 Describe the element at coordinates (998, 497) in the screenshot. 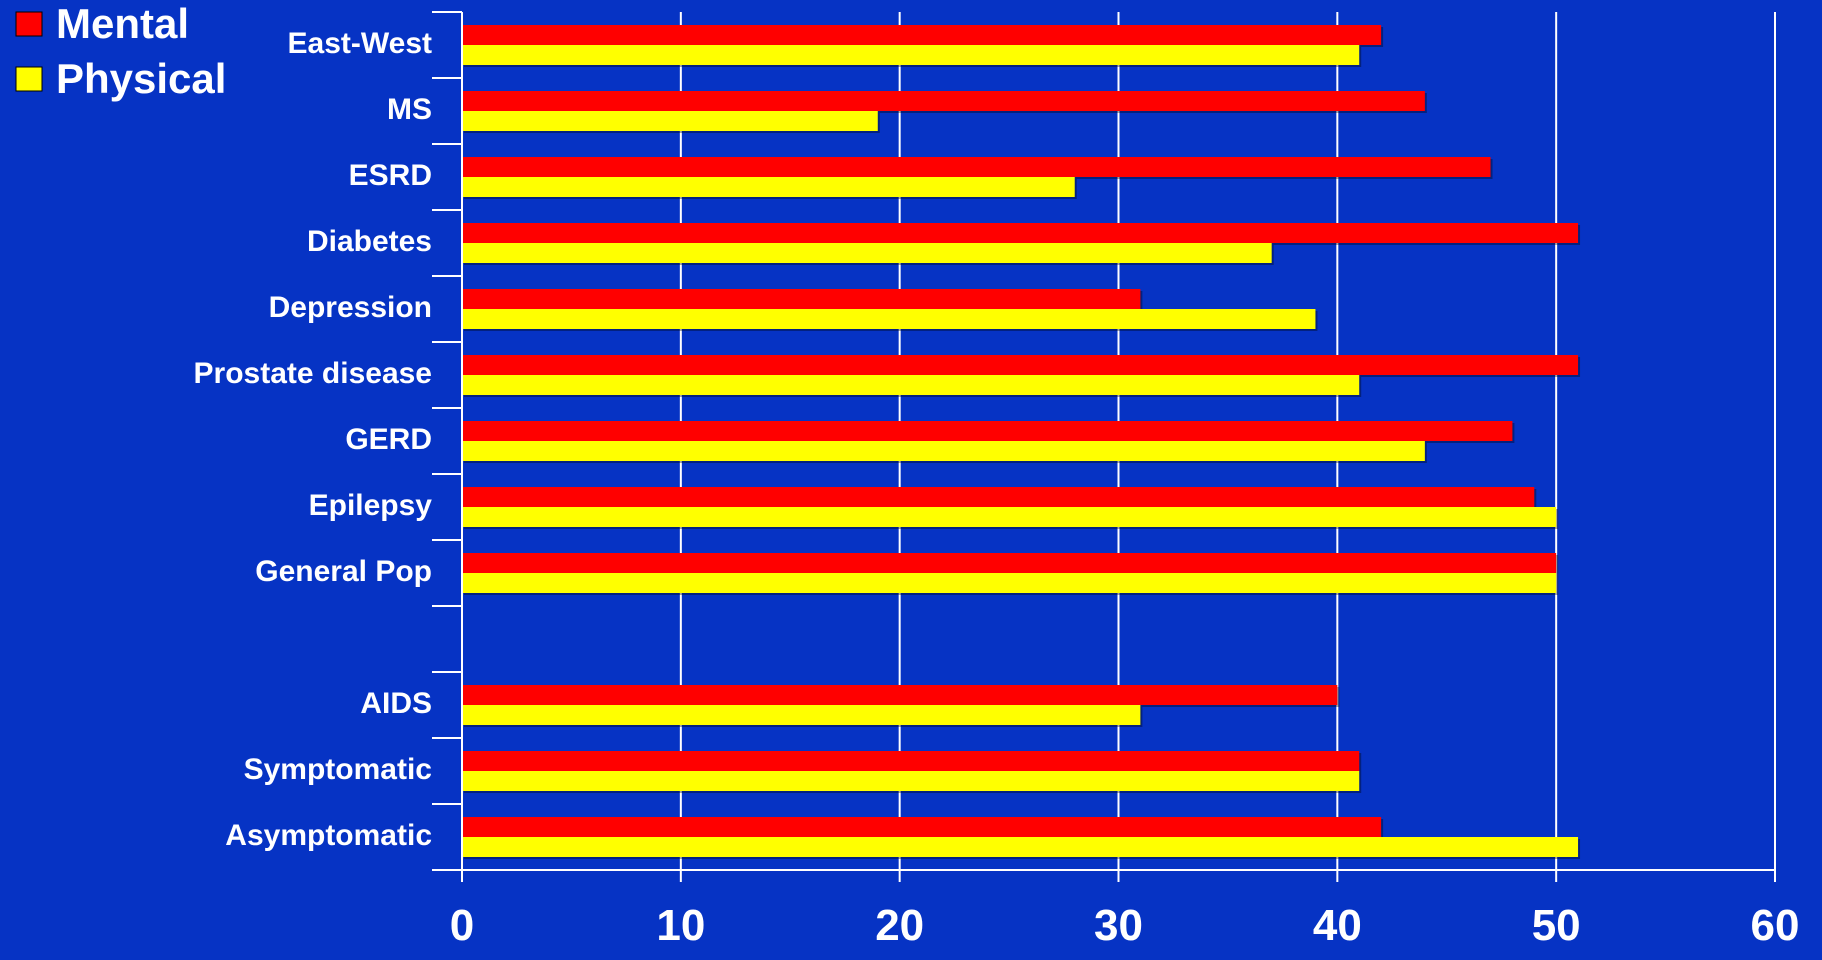

I see `bar-mental-epilepsy` at that location.